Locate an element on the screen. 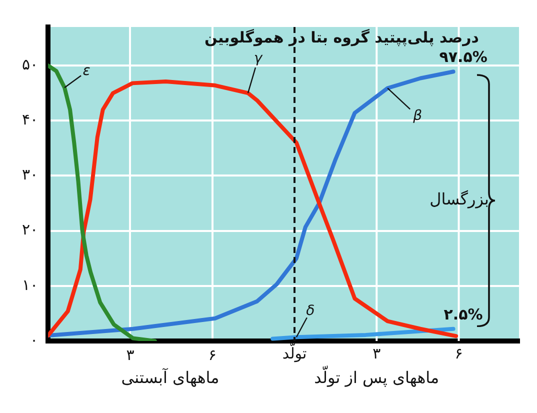 The height and width of the screenshot is (413, 537). y-tick-label: ۵۰ is located at coordinates (30, 64).